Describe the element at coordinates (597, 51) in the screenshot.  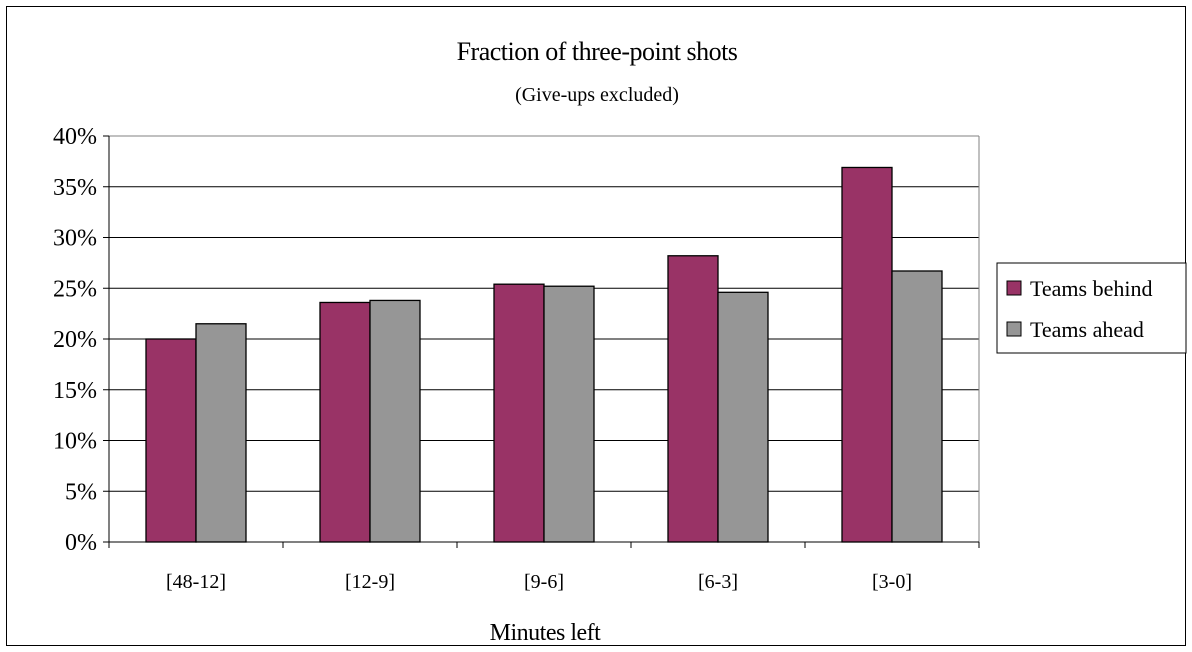
I see `chart-title: Fraction of three-point shots` at that location.